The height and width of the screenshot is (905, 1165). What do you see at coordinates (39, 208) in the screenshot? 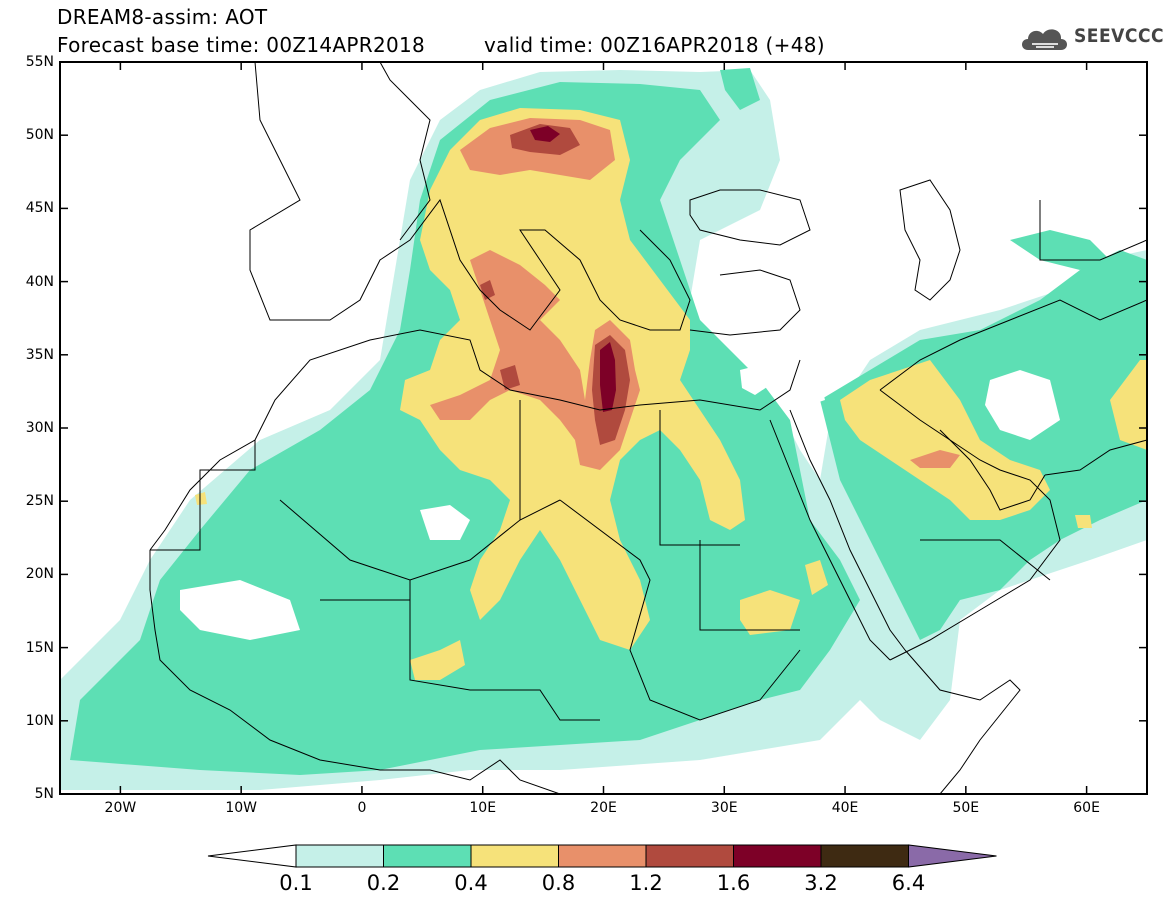
I see `lat-label: 45N` at bounding box center [39, 208].